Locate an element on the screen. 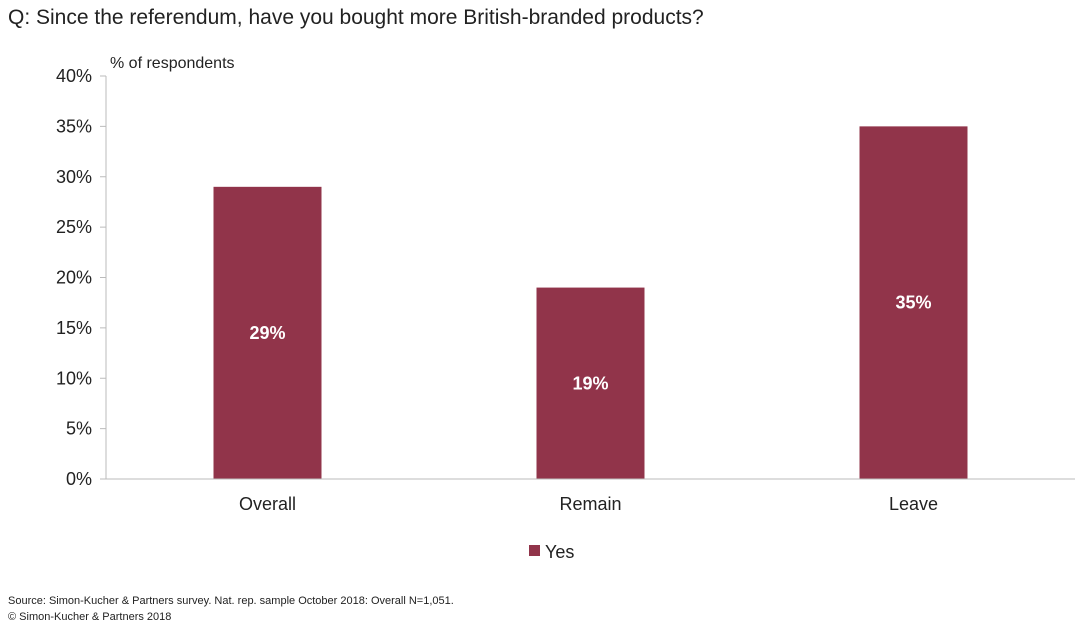 Image resolution: width=1090 pixels, height=627 pixels. bar-overall is located at coordinates (267, 332).